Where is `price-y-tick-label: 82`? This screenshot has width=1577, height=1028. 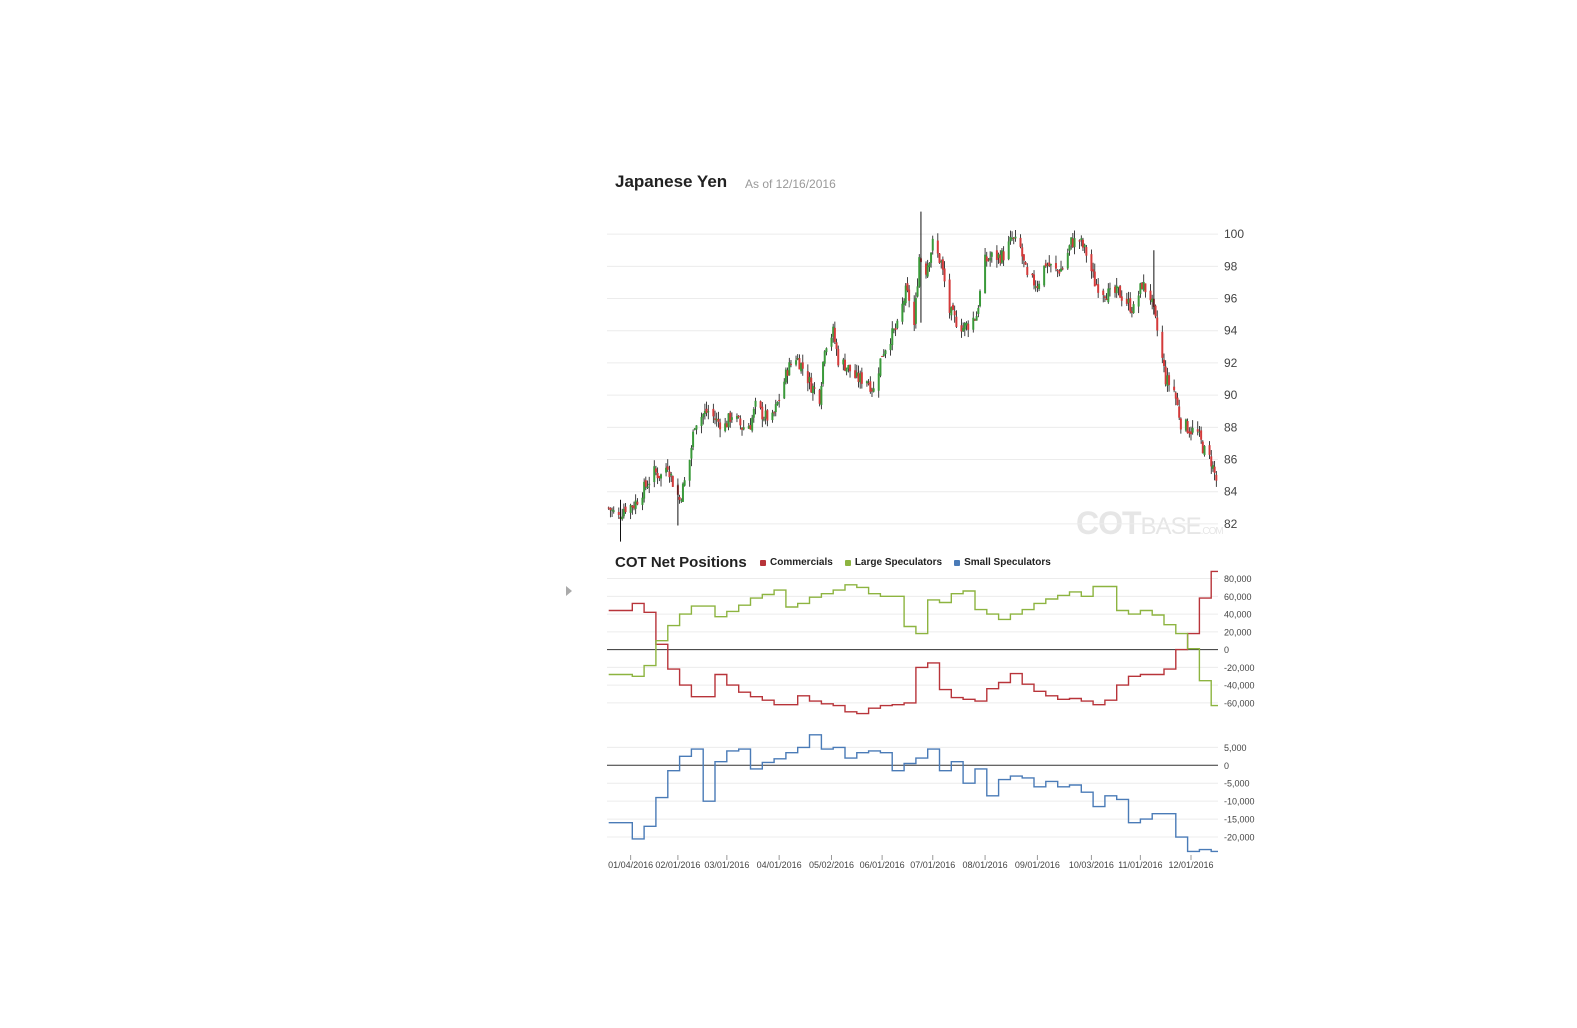 price-y-tick-label: 82 is located at coordinates (1231, 524).